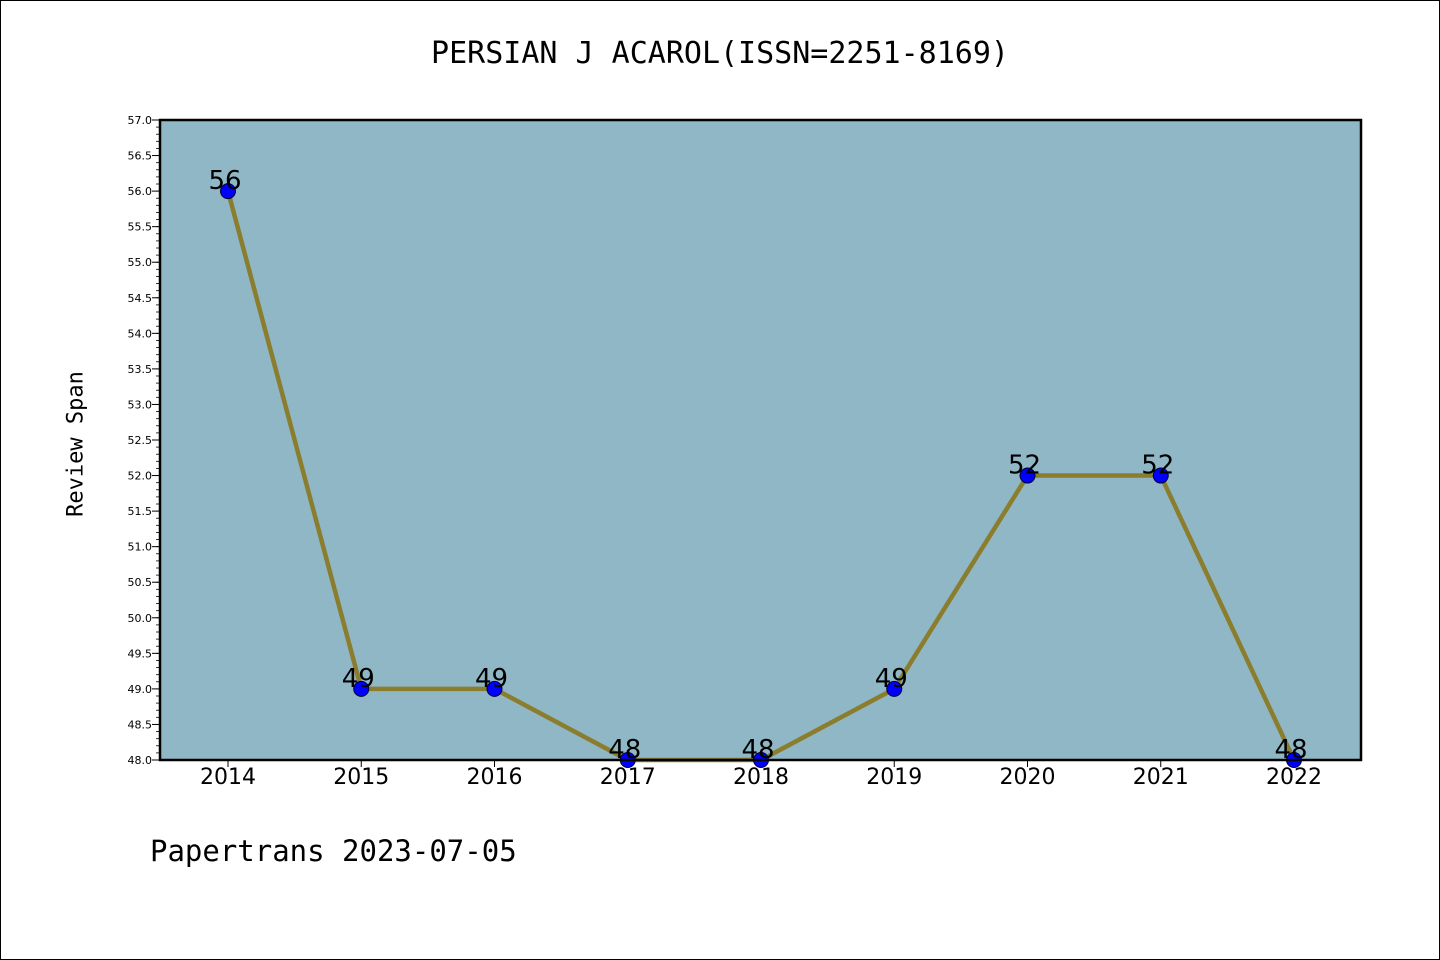 This screenshot has width=1440, height=960. What do you see at coordinates (1294, 777) in the screenshot?
I see `x-tick-label: 2022` at bounding box center [1294, 777].